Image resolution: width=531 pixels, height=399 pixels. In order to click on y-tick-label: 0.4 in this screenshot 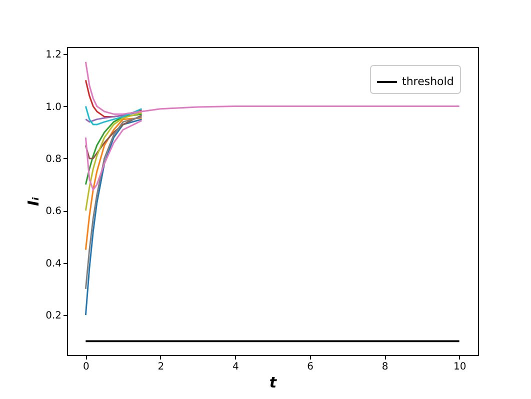, I will do `click(54, 264)`.